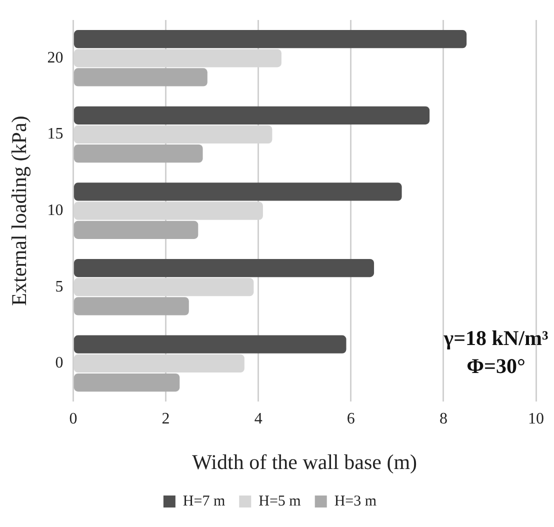 The image size is (554, 527). I want to click on y-tick-label: 0, so click(59, 363).